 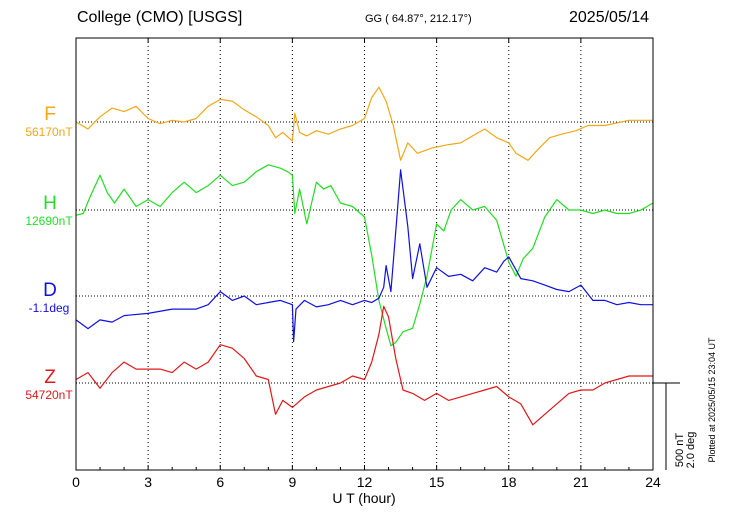 What do you see at coordinates (49, 308) in the screenshot?
I see `series-baseline-D: -1.1deg` at bounding box center [49, 308].